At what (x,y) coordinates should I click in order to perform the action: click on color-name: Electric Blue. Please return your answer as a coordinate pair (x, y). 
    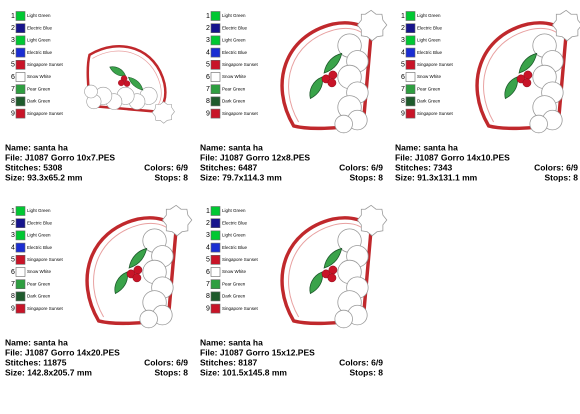
    Looking at the image, I should click on (430, 52).